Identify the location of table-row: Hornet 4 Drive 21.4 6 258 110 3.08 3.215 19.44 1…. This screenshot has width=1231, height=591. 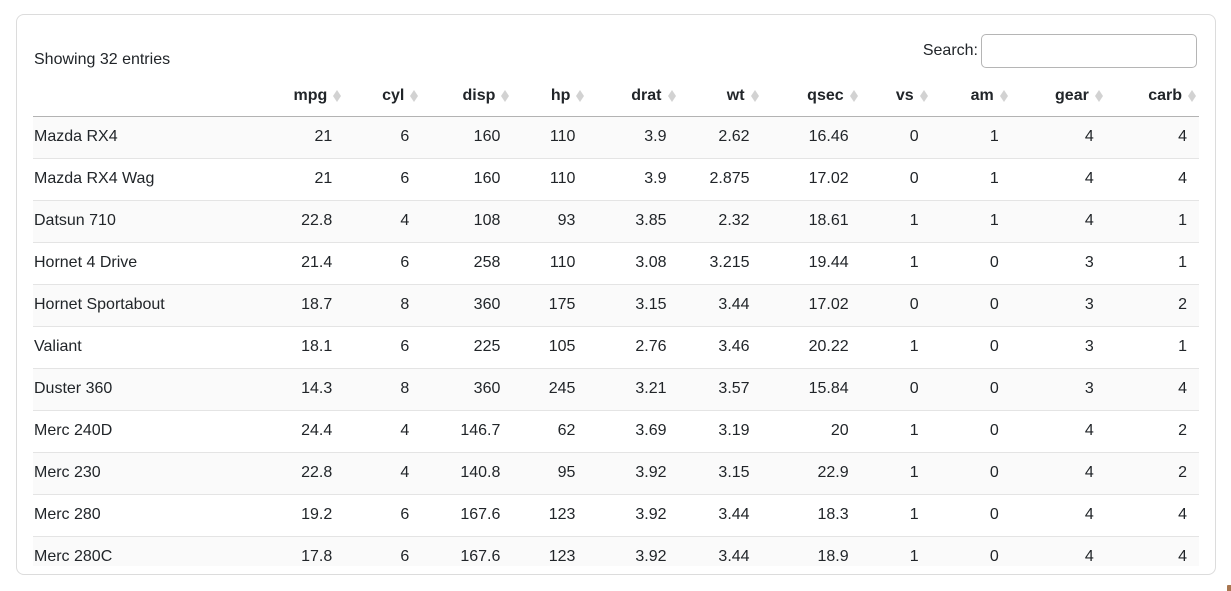
(616, 262).